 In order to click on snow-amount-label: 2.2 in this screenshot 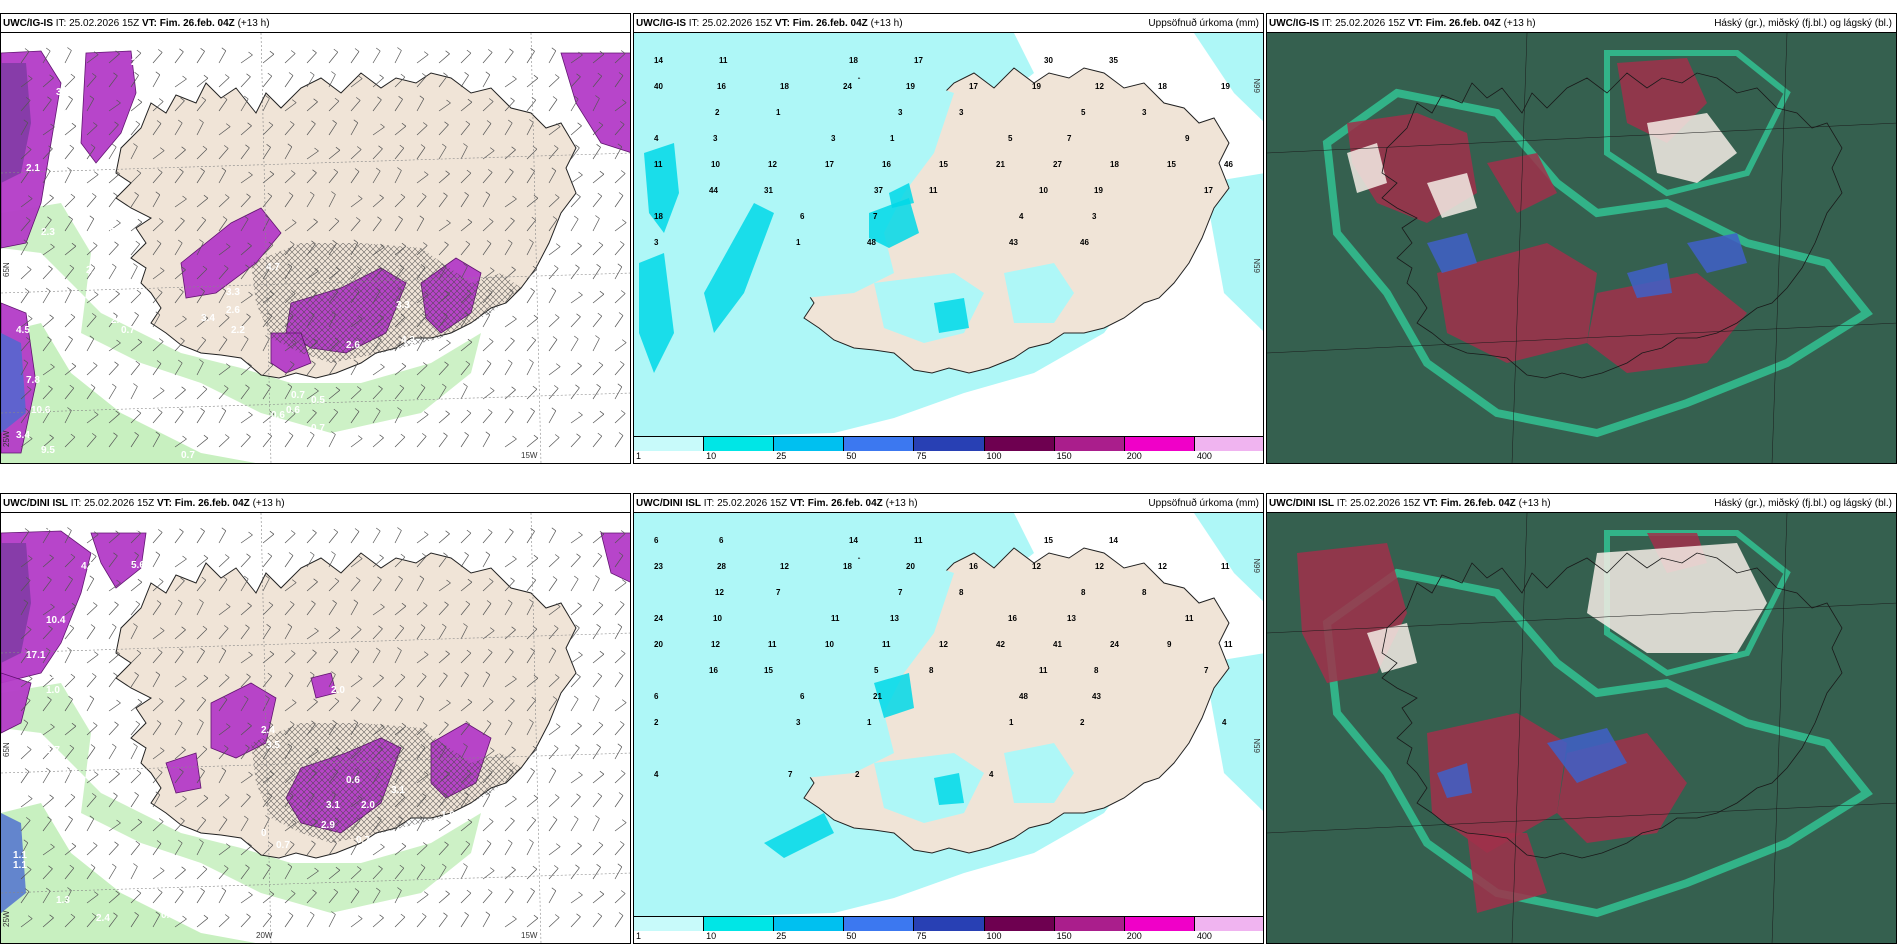, I will do `click(238, 330)`.